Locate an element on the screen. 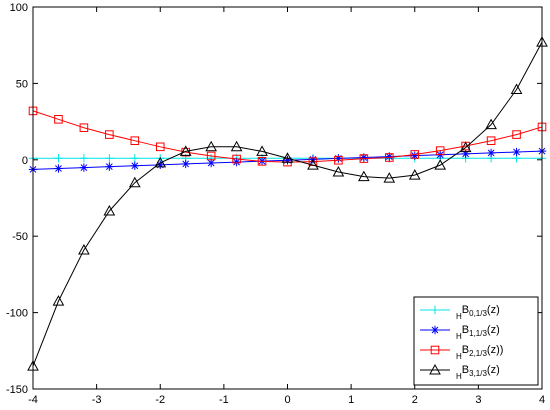 The height and width of the screenshot is (410, 550). legend-entry: HB2,1/3(z)) is located at coordinates (461, 352).